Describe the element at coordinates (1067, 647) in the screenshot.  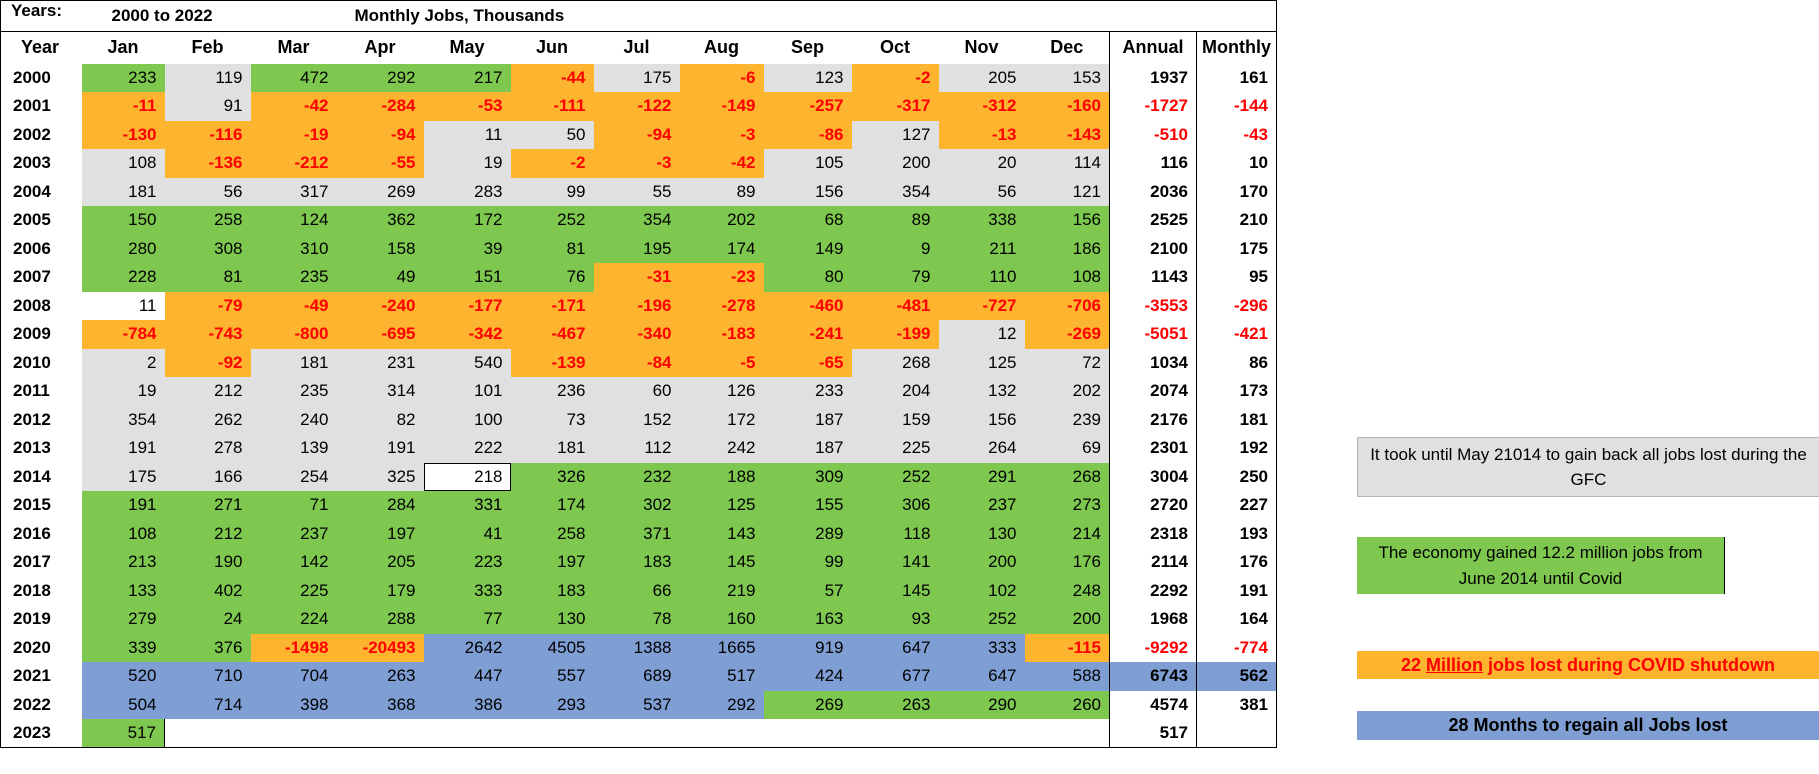
I see `month-cell: -115` at that location.